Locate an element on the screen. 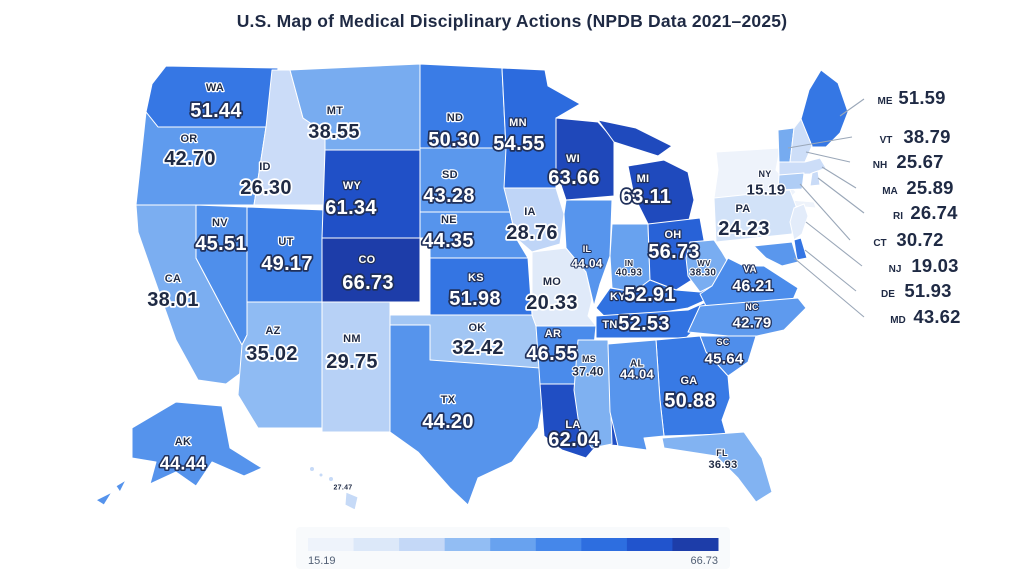 The height and width of the screenshot is (576, 1024). state-value-wv: 38.30 is located at coordinates (703, 273).